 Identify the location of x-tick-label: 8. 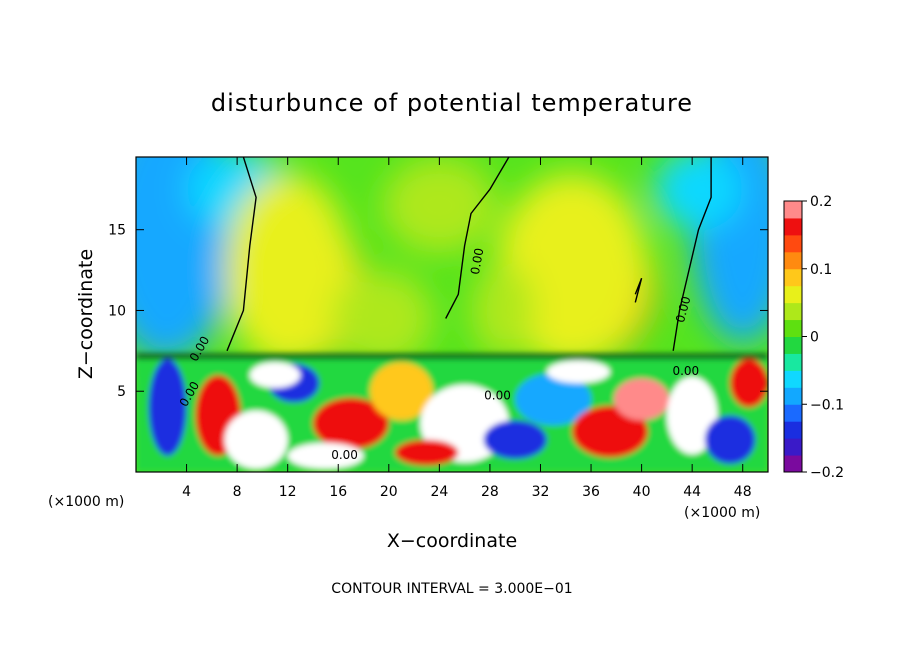
(237, 492).